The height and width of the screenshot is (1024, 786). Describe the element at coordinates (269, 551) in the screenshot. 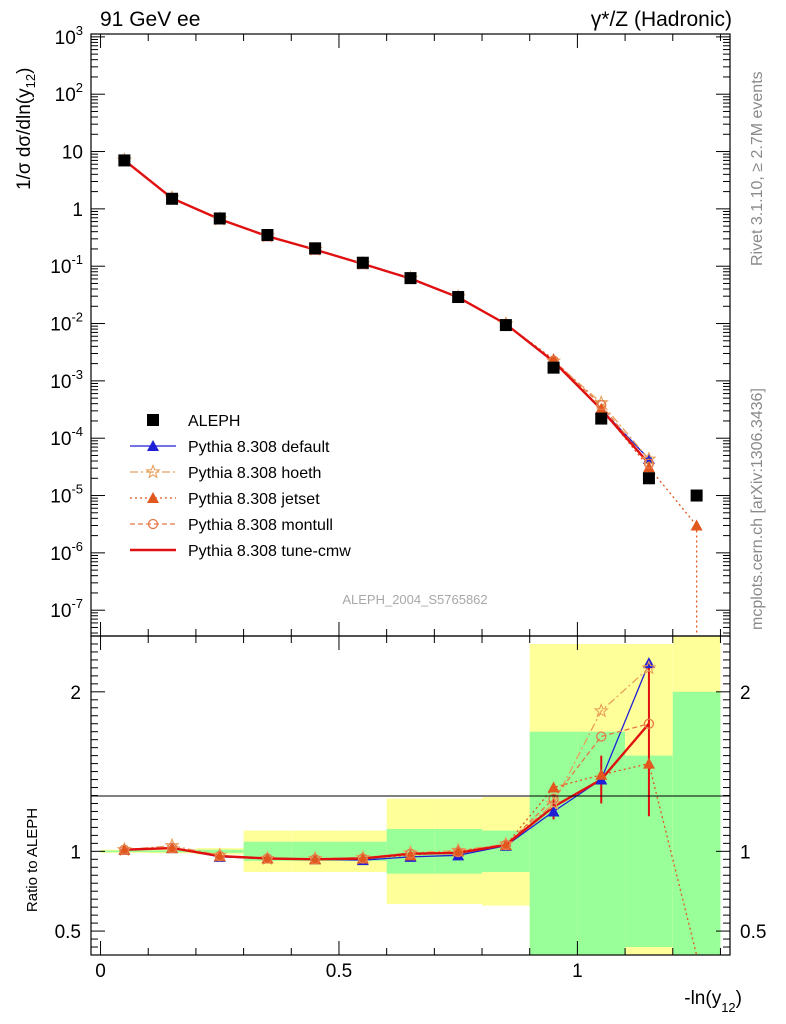

I see `legend-label-5: Pythia 8.308 tune-cmw` at that location.